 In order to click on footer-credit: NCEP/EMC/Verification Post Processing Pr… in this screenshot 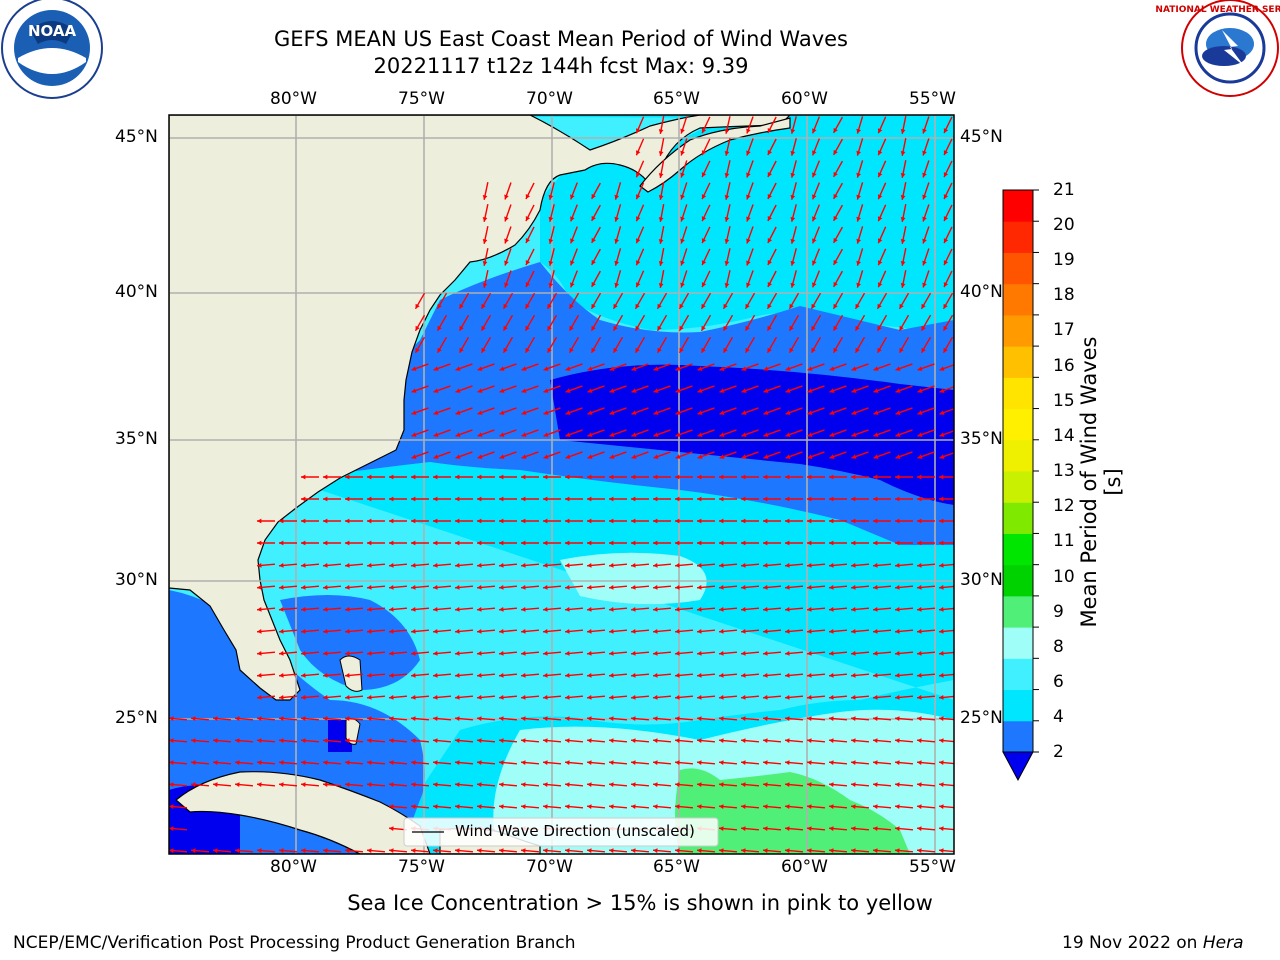, I will do `click(294, 943)`.